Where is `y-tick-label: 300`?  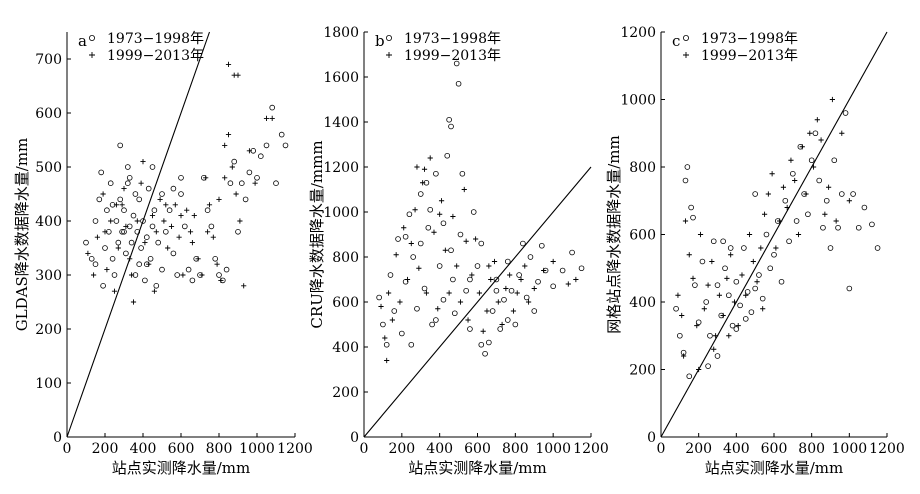
y-tick-label: 300 is located at coordinates (48, 276).